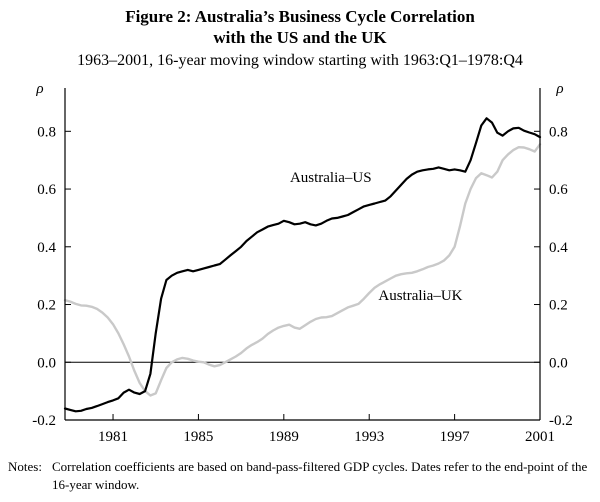  What do you see at coordinates (113, 437) in the screenshot?
I see `x-tick-label: 1981` at bounding box center [113, 437].